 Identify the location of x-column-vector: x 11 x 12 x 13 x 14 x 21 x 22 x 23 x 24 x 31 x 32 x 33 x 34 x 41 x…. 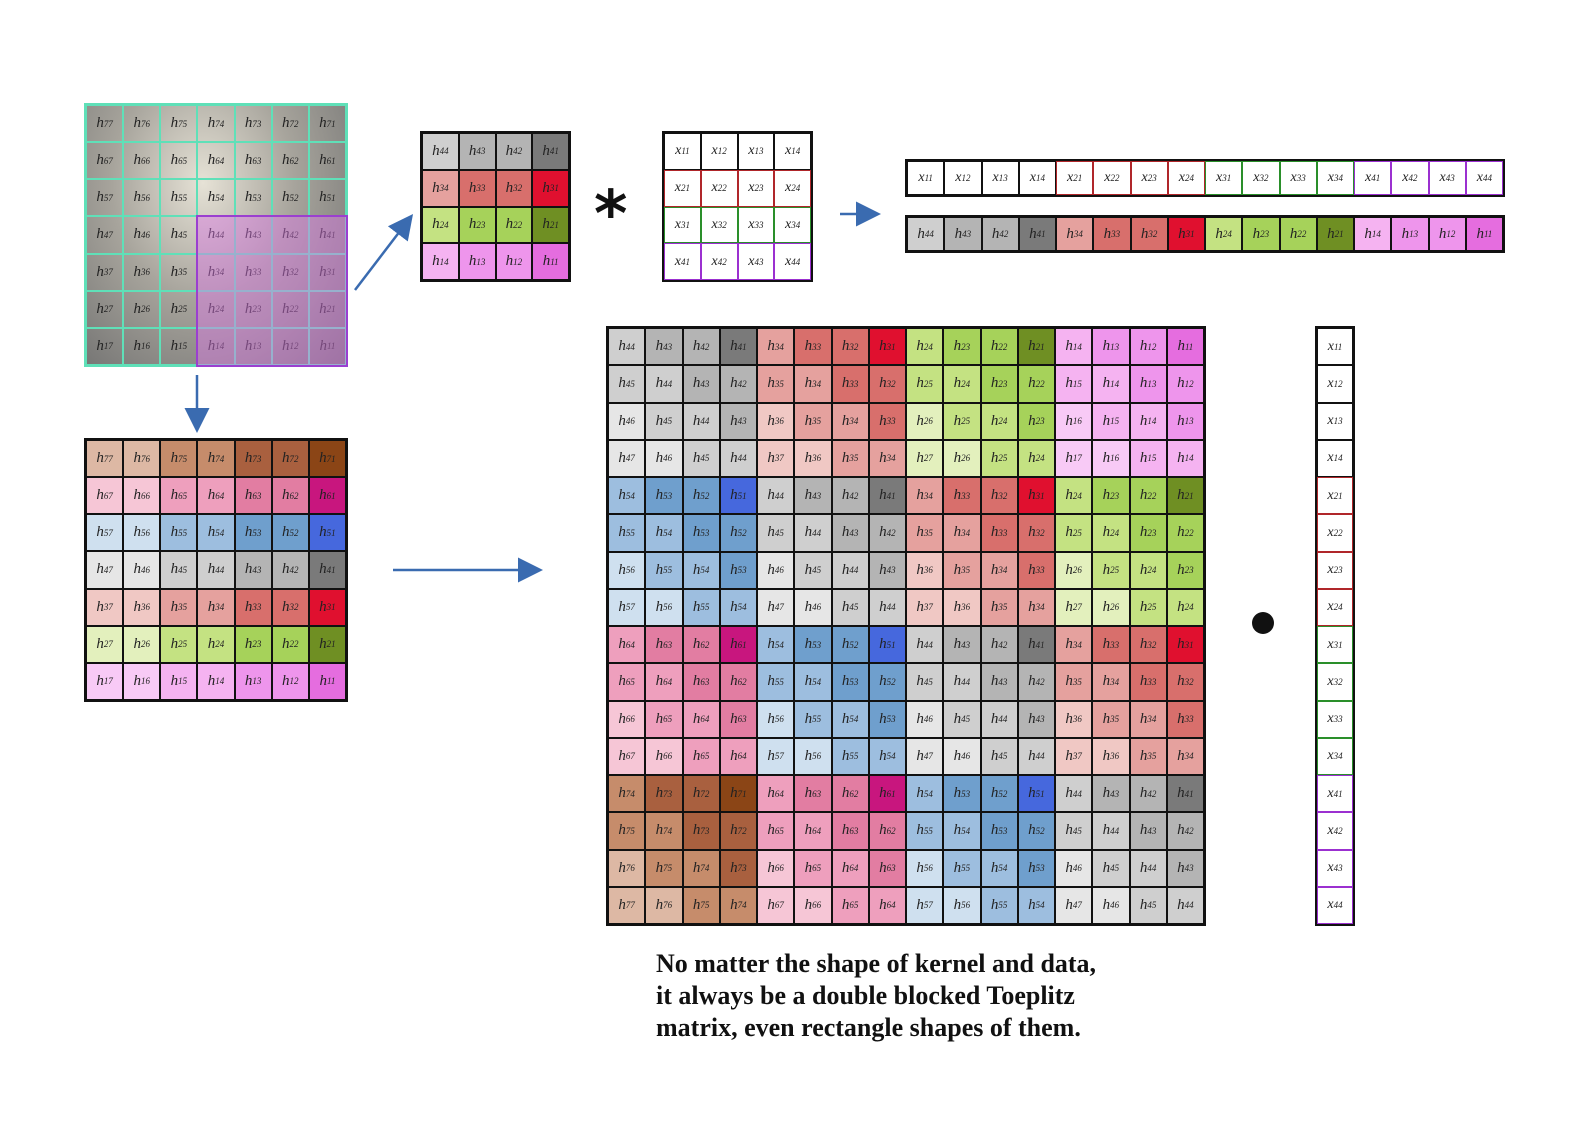
(1335, 626).